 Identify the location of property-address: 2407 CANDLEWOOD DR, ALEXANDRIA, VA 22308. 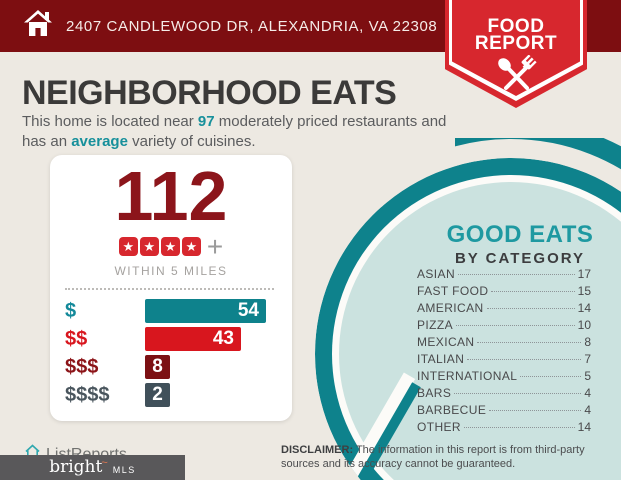
(252, 26).